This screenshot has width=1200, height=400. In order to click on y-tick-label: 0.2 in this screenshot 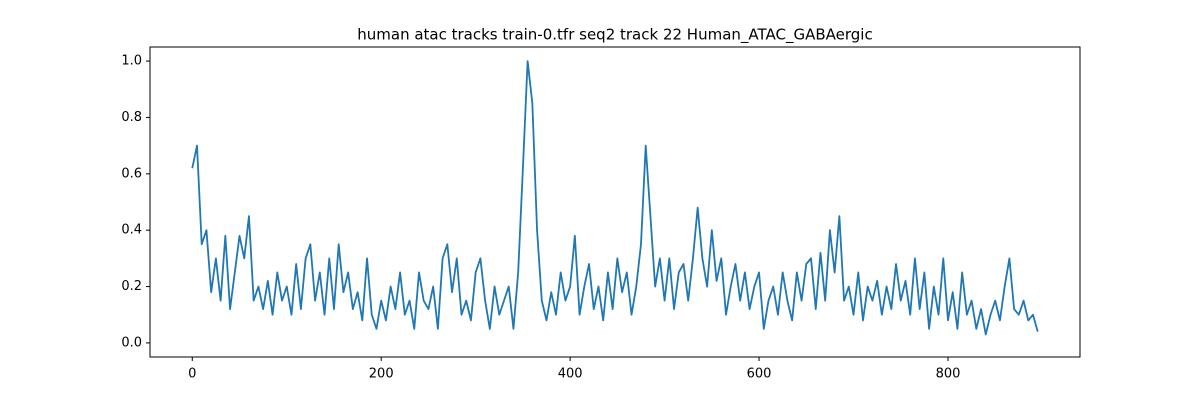, I will do `click(131, 286)`.